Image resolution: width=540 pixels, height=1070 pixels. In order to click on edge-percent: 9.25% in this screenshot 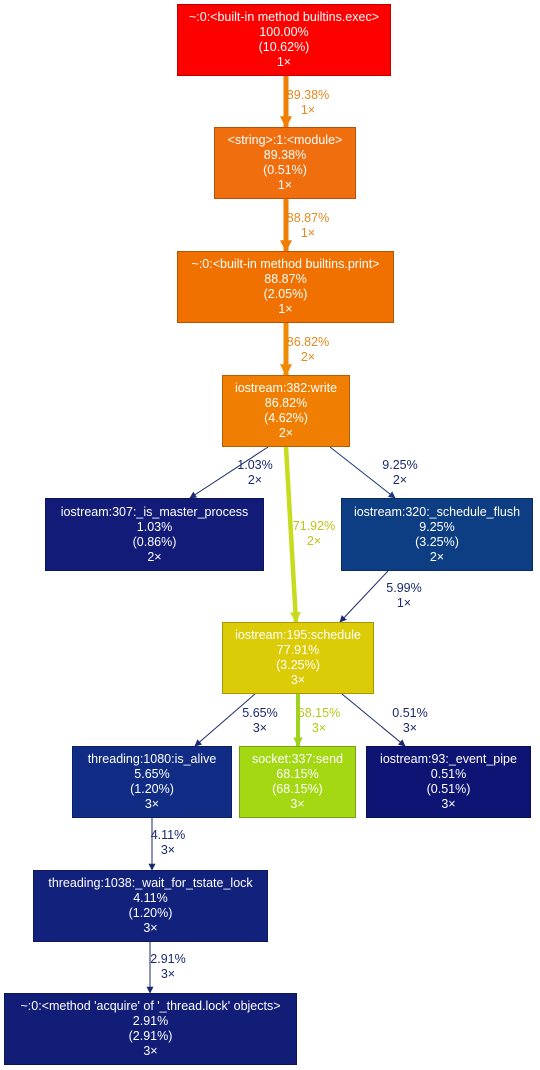, I will do `click(400, 465)`.